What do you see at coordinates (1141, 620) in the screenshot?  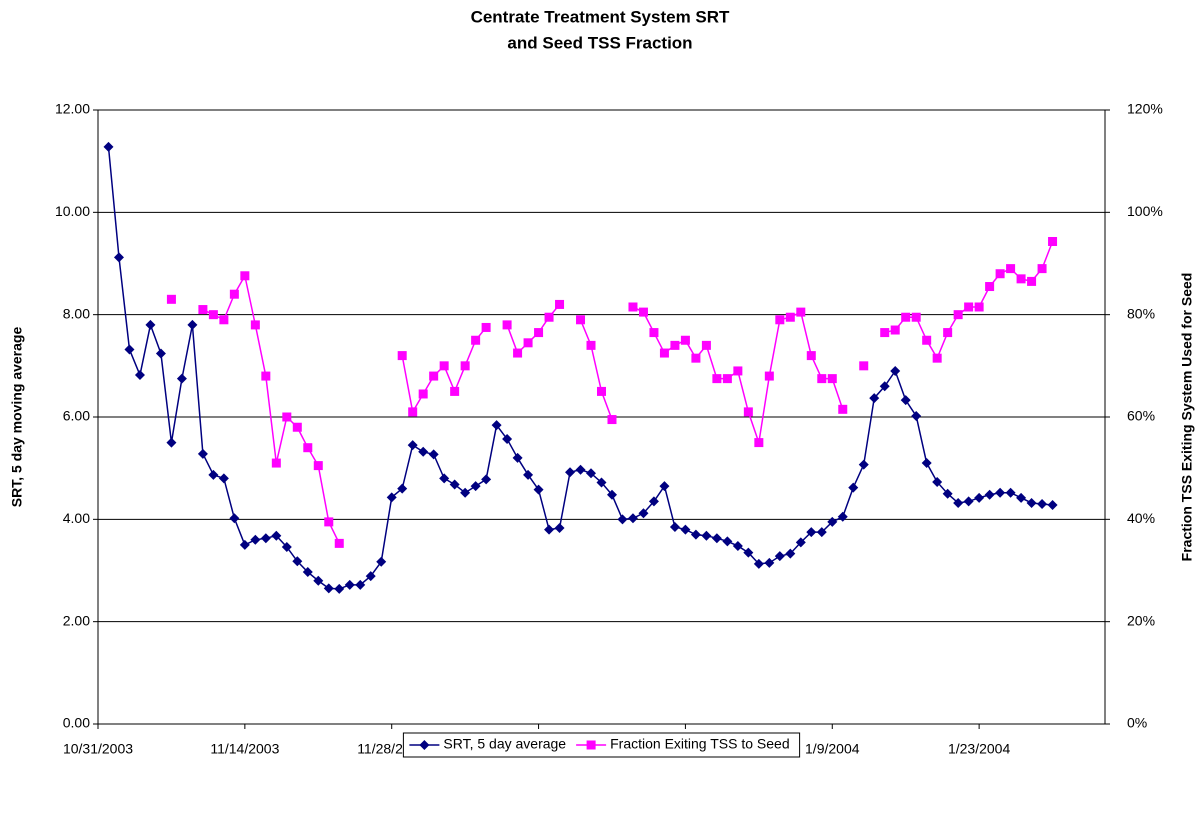 I see `y2-tick-label: 20%` at bounding box center [1141, 620].